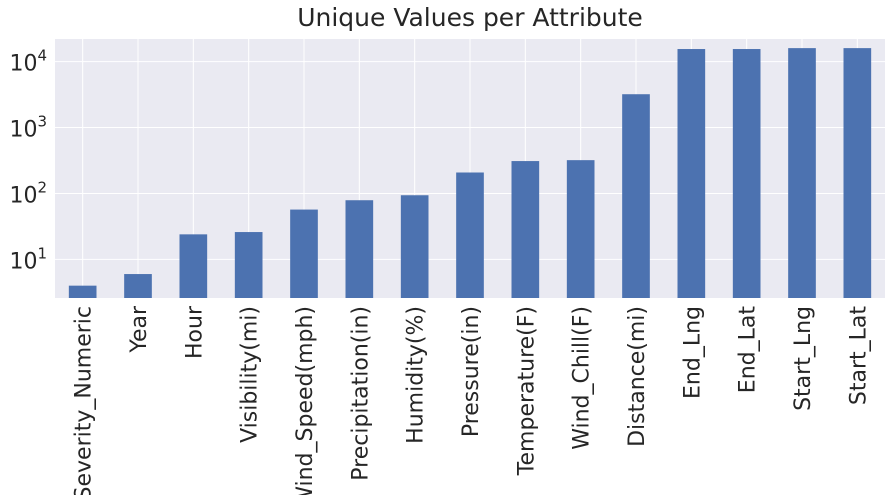 The image size is (888, 495). Describe the element at coordinates (637, 376) in the screenshot. I see `x-tick-label: Distance(mi)` at that location.